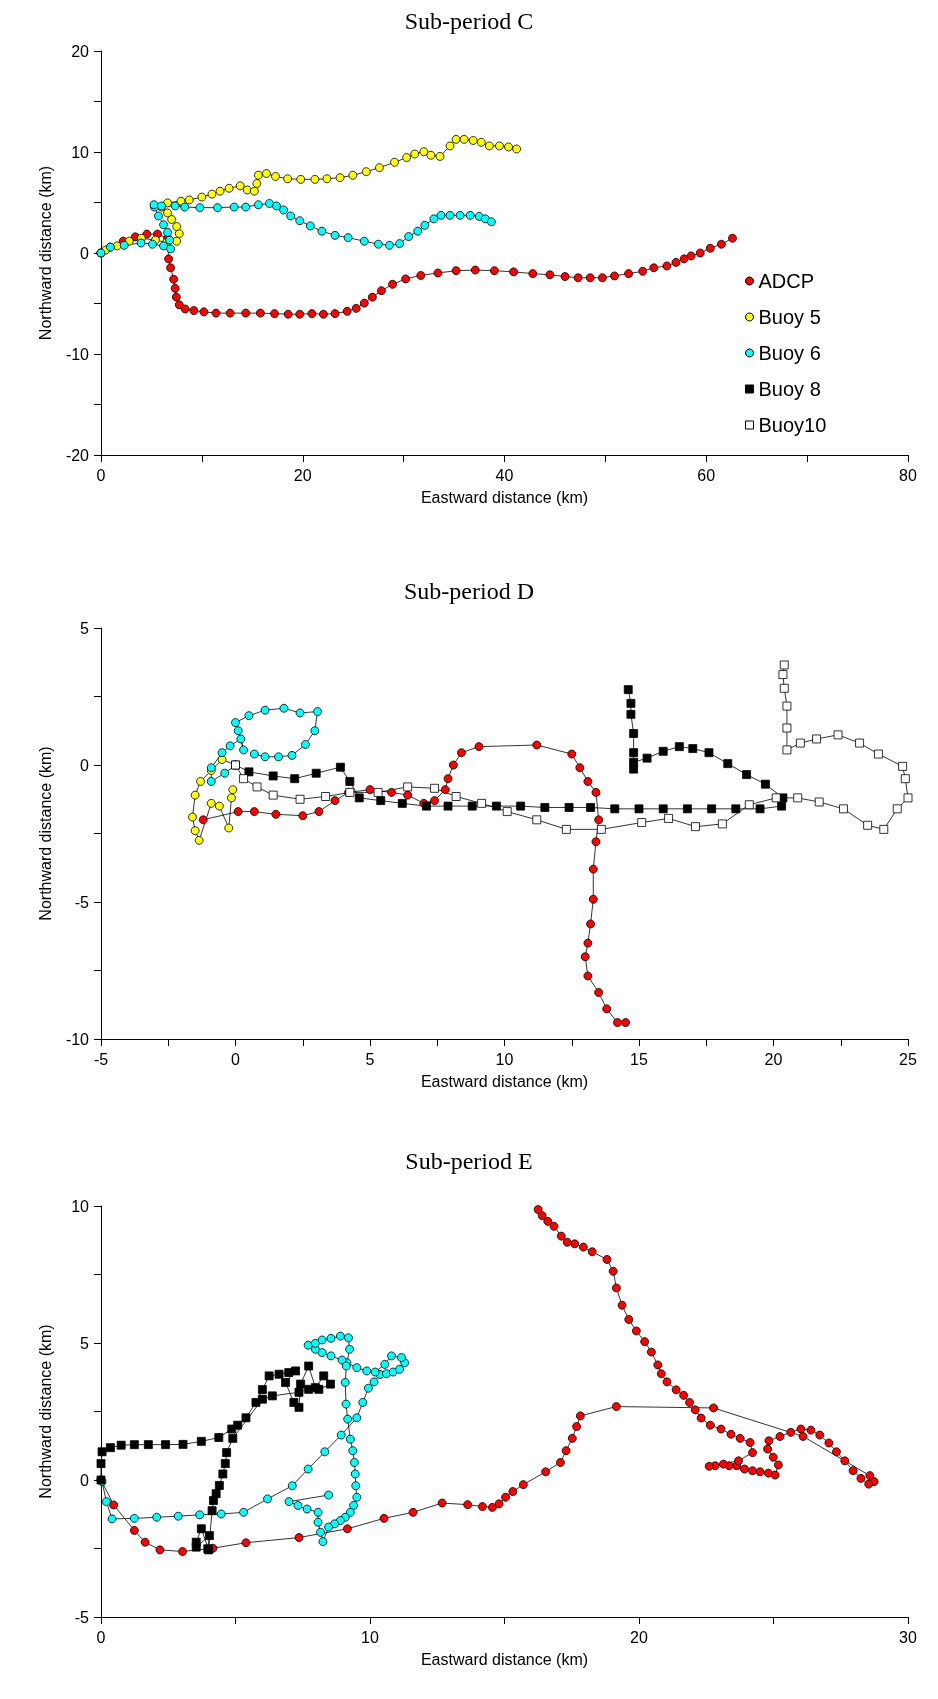 Image resolution: width=938 pixels, height=1699 pixels. I want to click on y-tick-label: -20, so click(77, 455).